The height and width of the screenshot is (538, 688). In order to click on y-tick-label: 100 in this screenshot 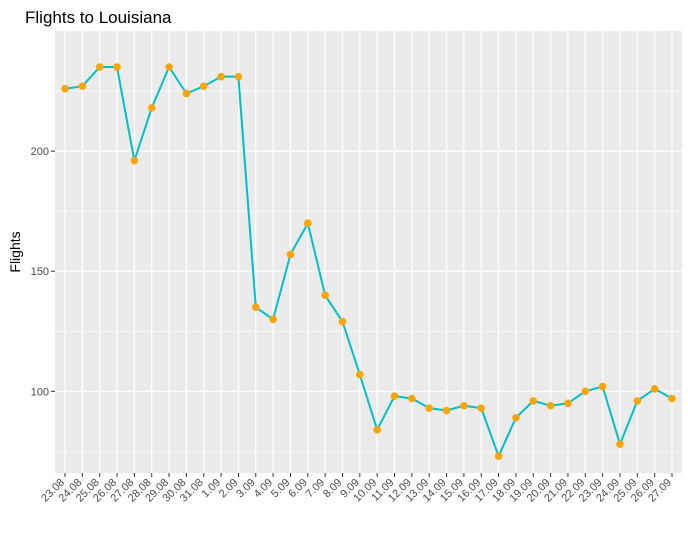, I will do `click(40, 392)`.